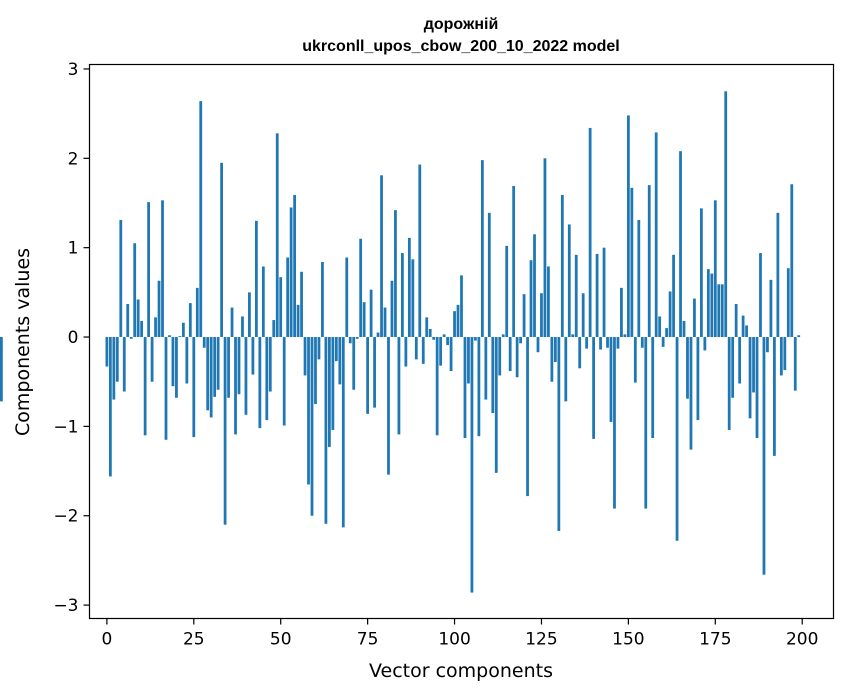 This screenshot has height=700, width=847. Describe the element at coordinates (73, 249) in the screenshot. I see `y-tick-label: 1` at that location.